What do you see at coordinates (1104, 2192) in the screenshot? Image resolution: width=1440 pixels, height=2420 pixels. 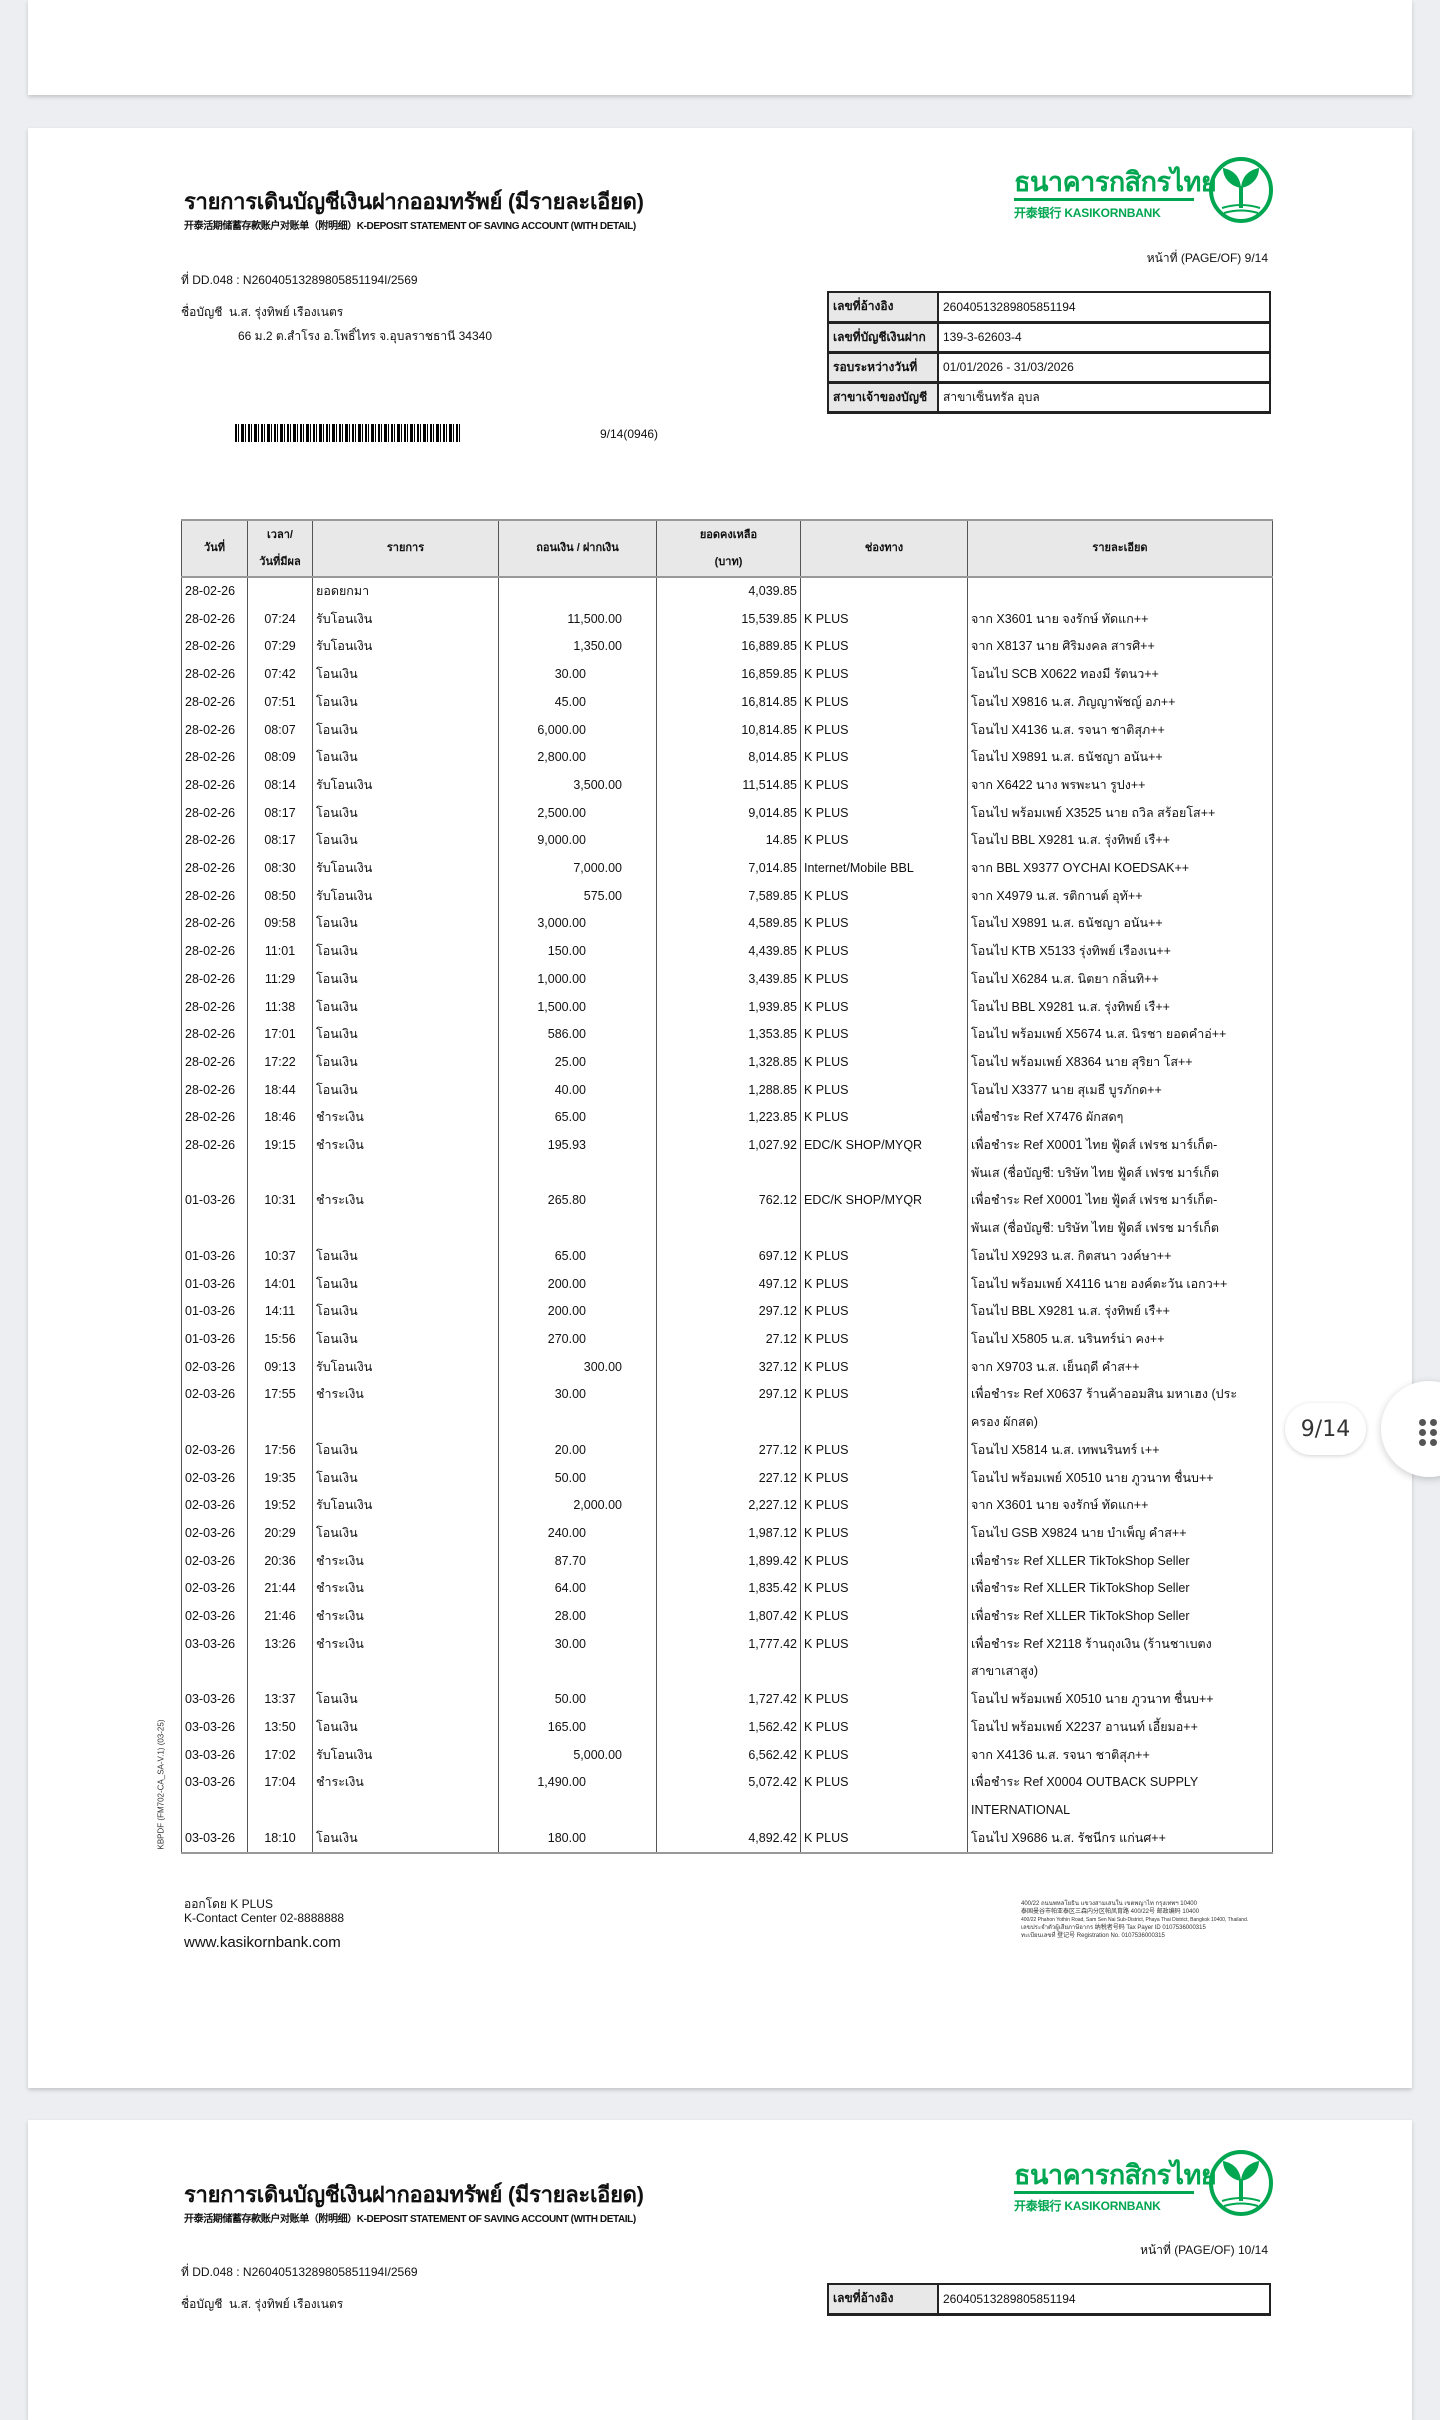 I see `logo-divider` at bounding box center [1104, 2192].